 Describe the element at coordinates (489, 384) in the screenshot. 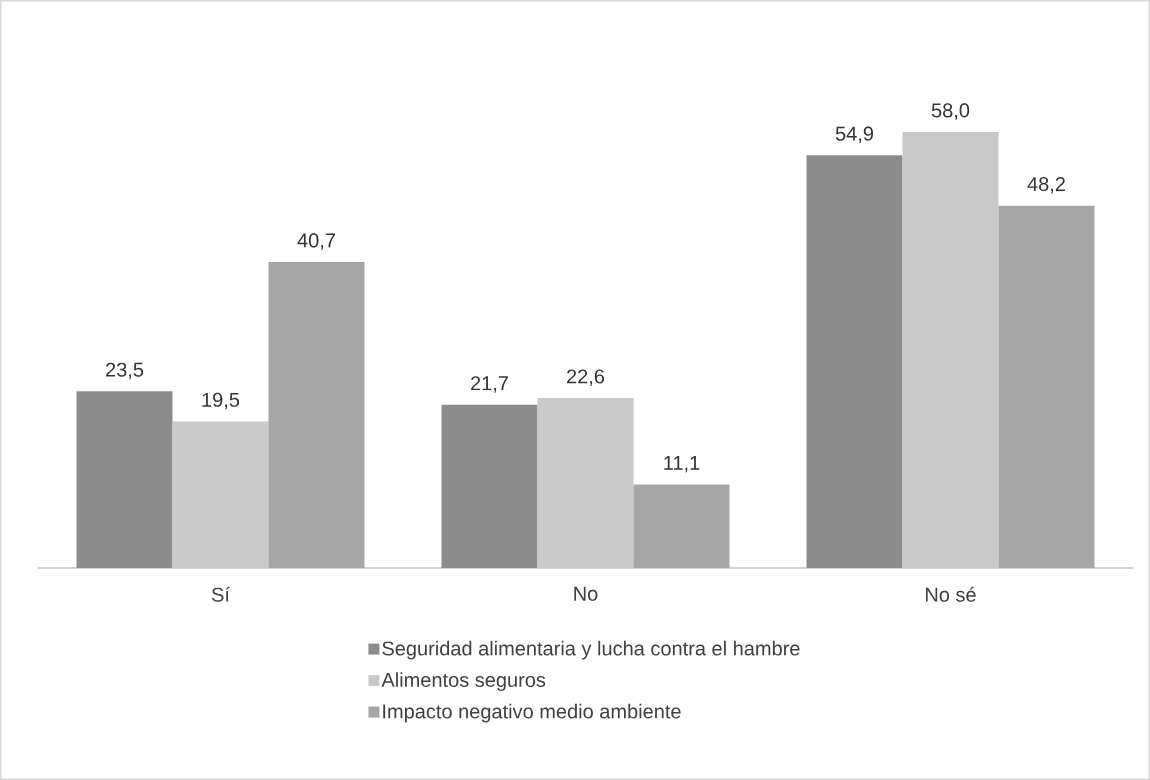

I see `data-label: 21,7` at that location.